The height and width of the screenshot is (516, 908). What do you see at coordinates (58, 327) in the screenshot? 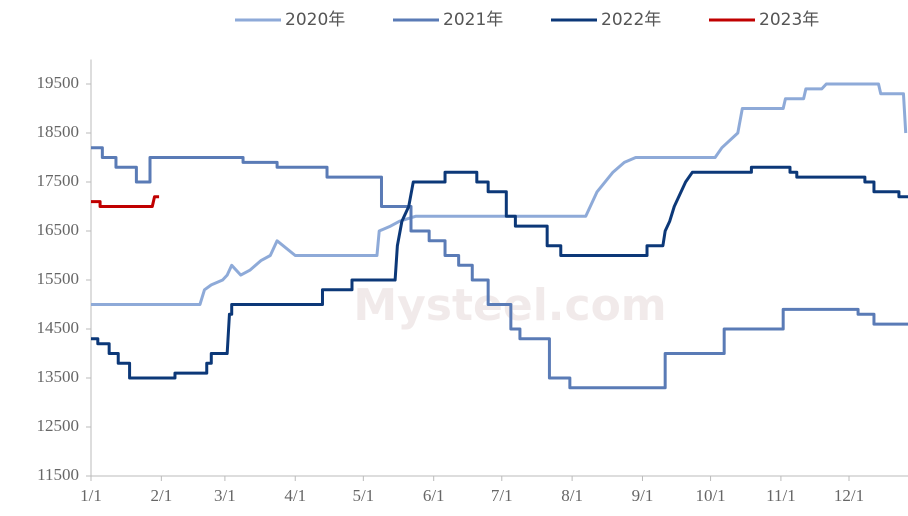
I see `y-tick-label: 14500` at bounding box center [58, 327].